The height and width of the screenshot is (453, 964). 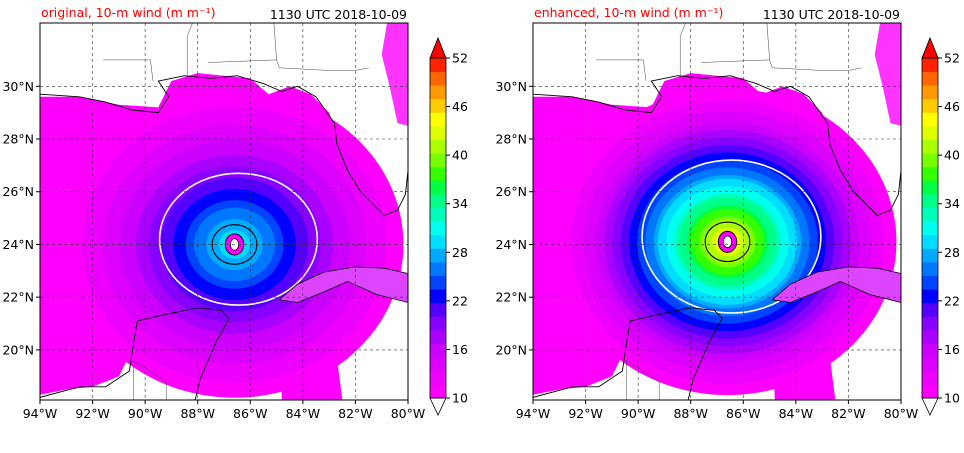 What do you see at coordinates (952, 349) in the screenshot?
I see `colorbar-tick-label: 16` at bounding box center [952, 349].